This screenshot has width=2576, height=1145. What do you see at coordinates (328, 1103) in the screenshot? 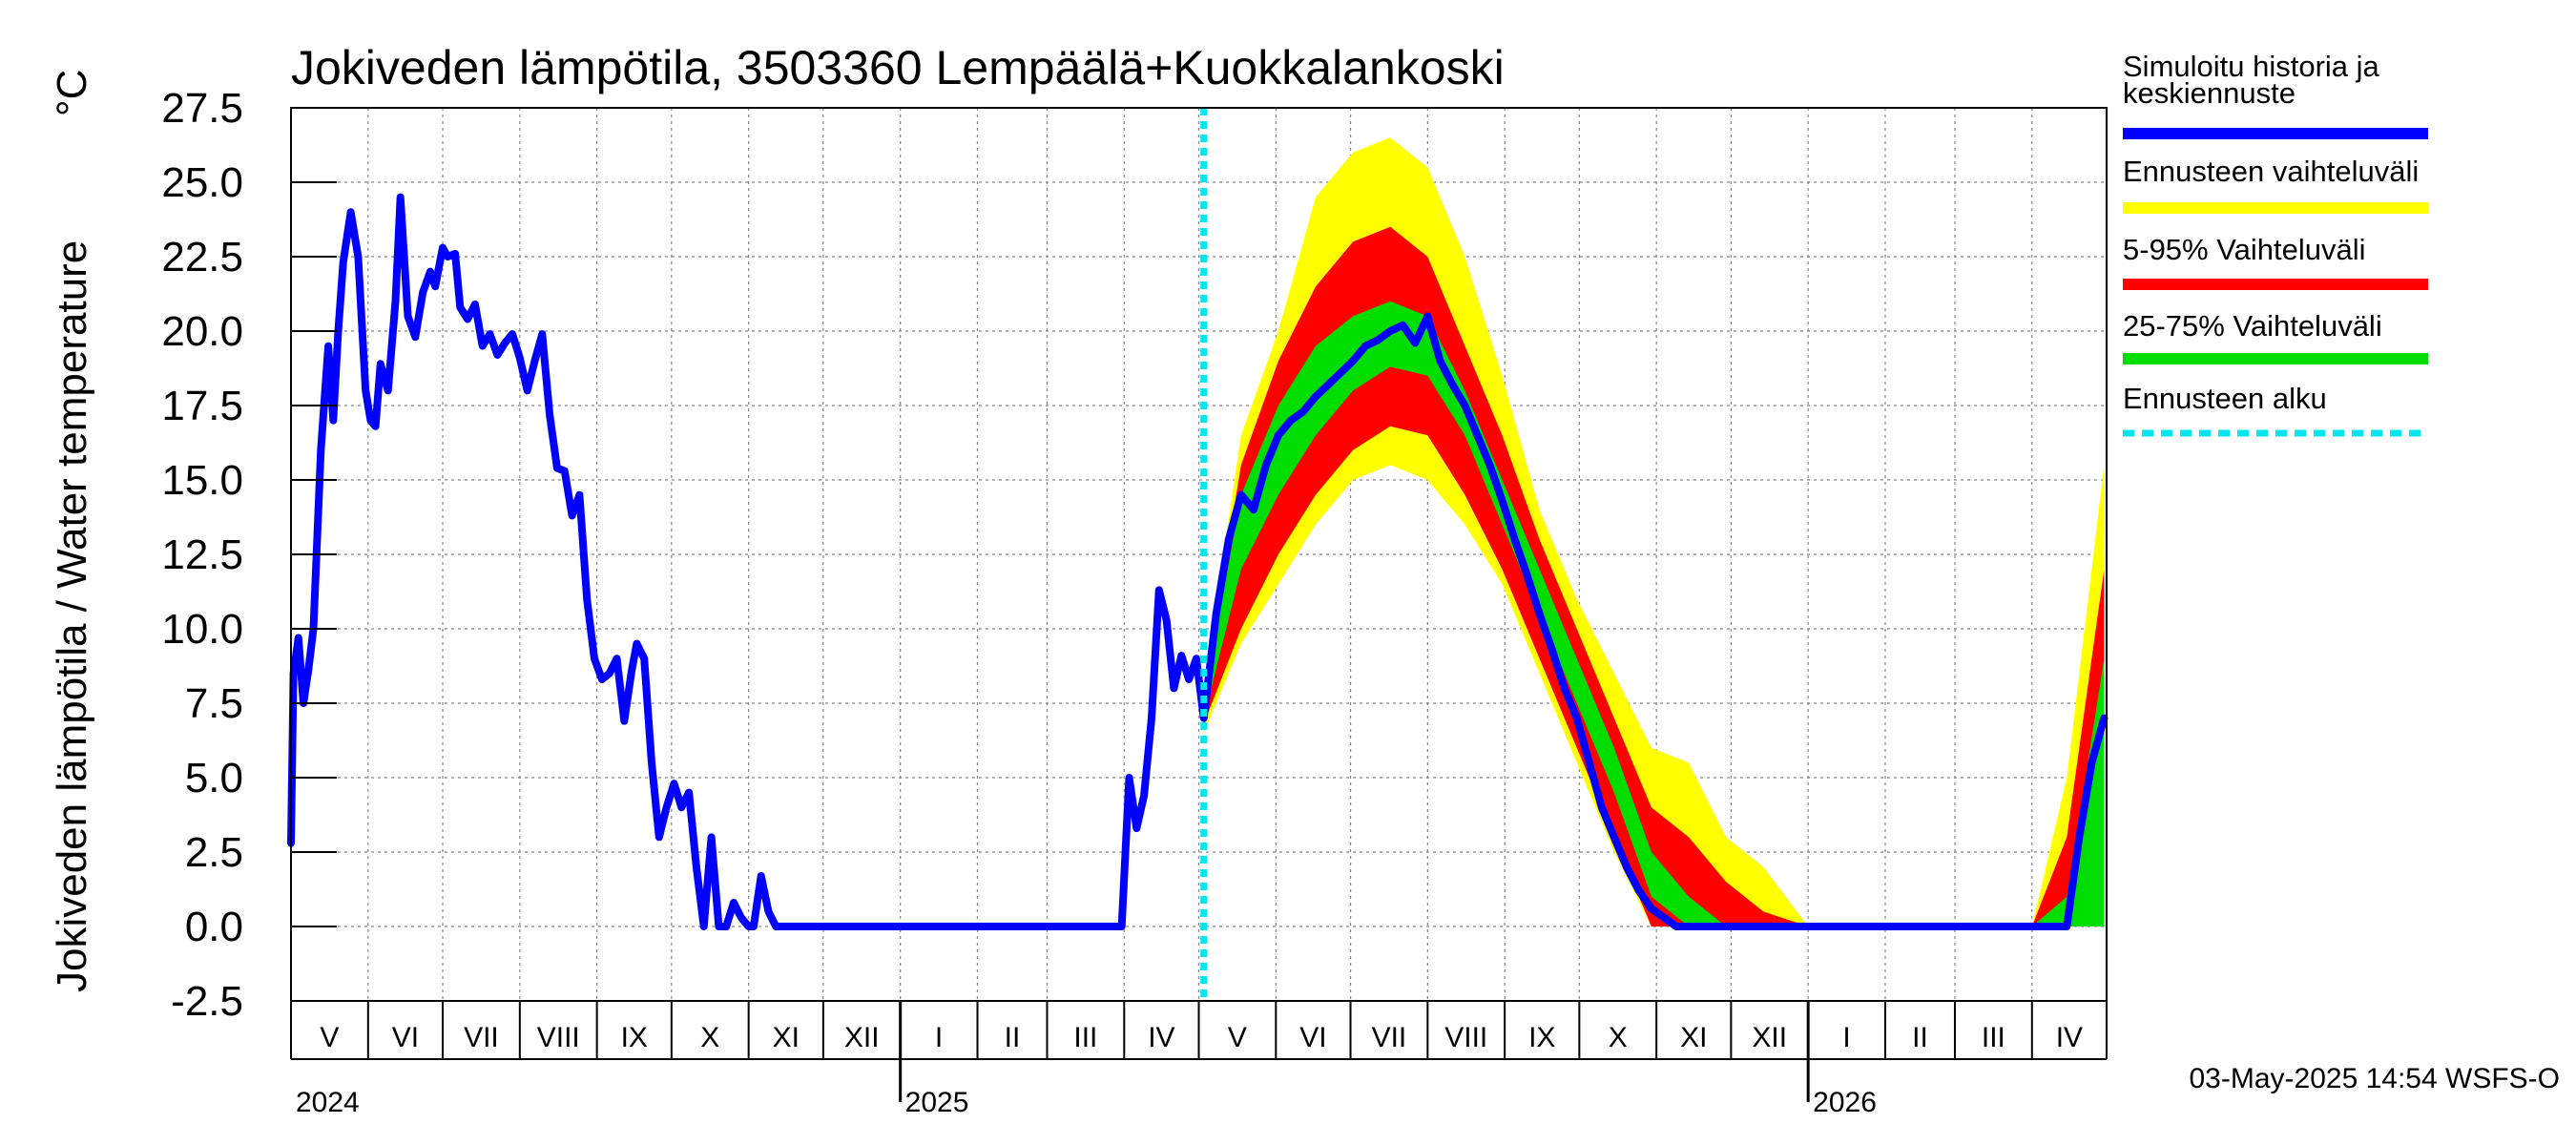
I see `year-label: 2024` at bounding box center [328, 1103].